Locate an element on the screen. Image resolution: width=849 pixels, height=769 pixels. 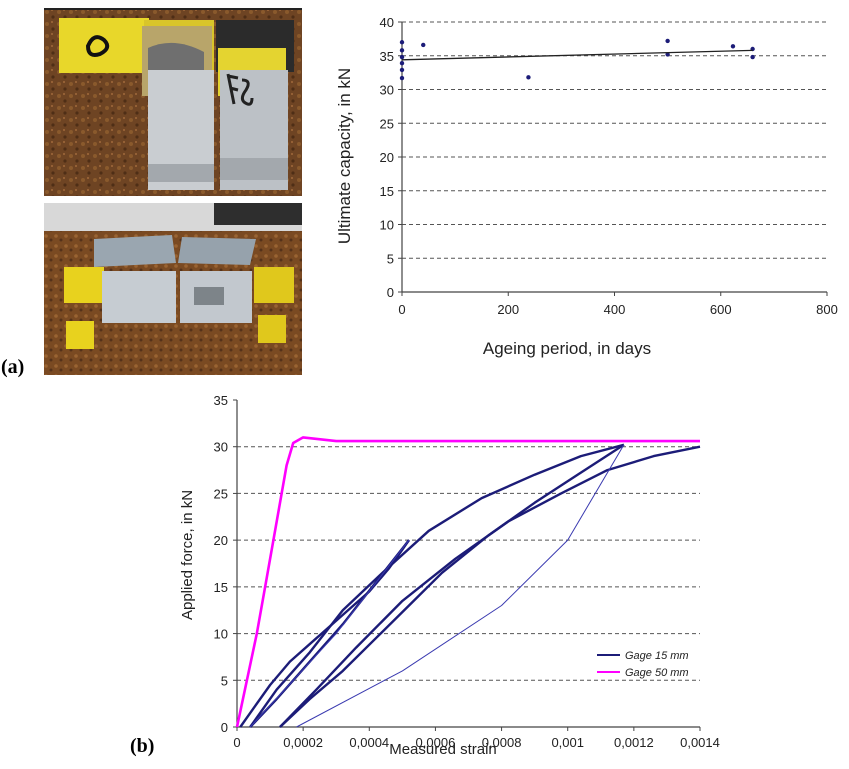
chart-b-xlabel: Measured strain is located at coordinates (443, 749).